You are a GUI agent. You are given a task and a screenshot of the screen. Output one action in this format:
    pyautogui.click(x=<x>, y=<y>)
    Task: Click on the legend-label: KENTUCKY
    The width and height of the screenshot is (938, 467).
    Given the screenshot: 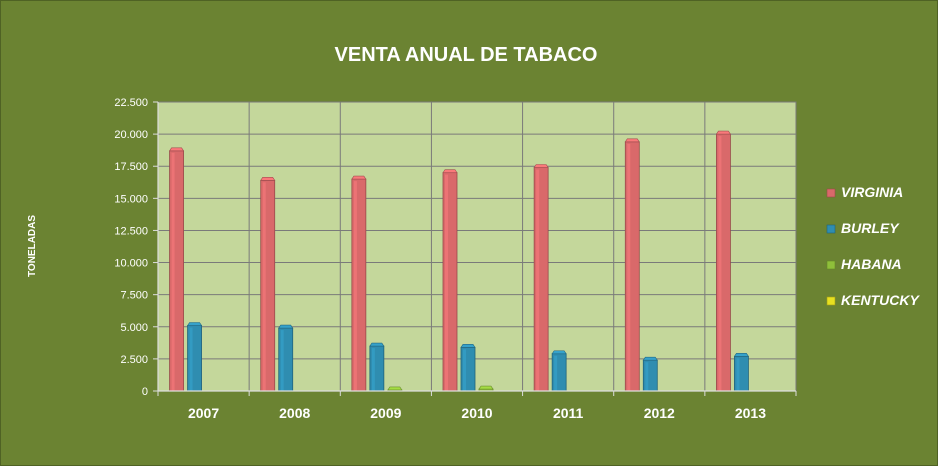 What is the action you would take?
    pyautogui.click(x=880, y=300)
    